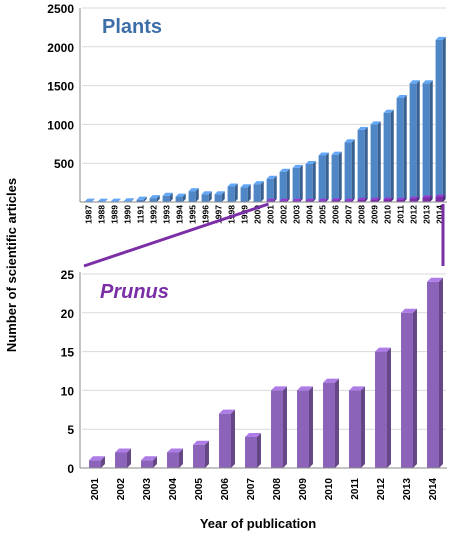 The height and width of the screenshot is (538, 454). Describe the element at coordinates (64, 164) in the screenshot. I see `plants-y-tick: 500` at that location.